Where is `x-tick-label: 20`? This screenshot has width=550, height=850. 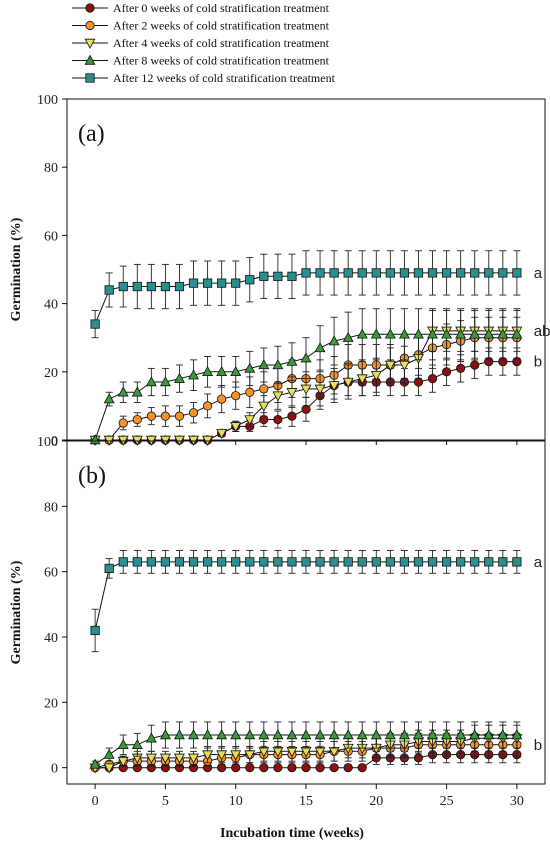 x-tick-label: 20 is located at coordinates (376, 801).